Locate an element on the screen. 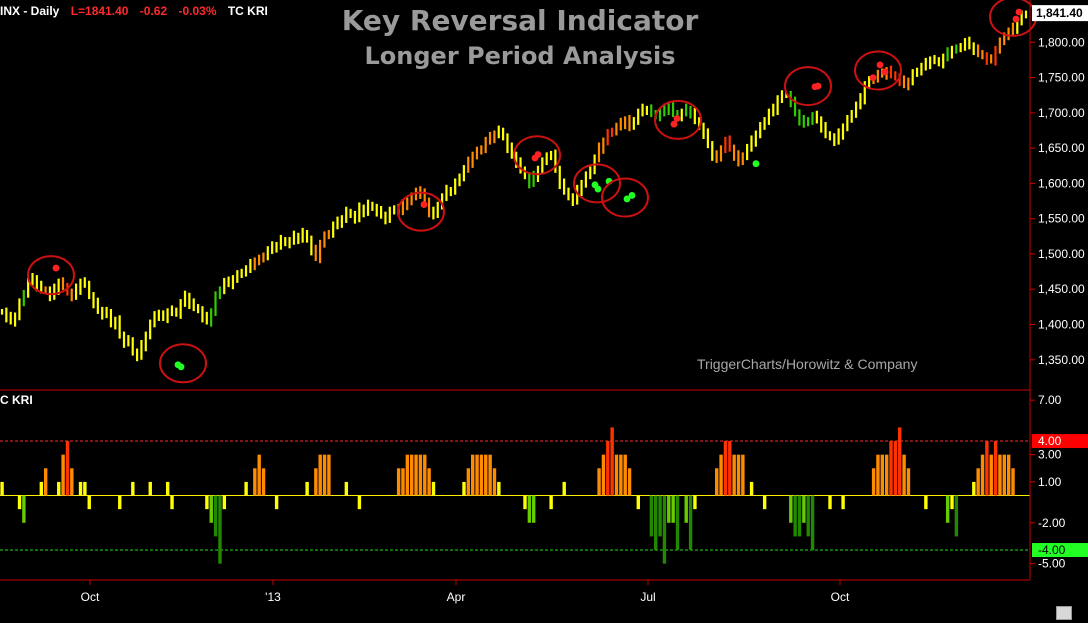 This screenshot has height=623, width=1088. watermark: TriggerCharts/Horowitz & Company is located at coordinates (807, 364).